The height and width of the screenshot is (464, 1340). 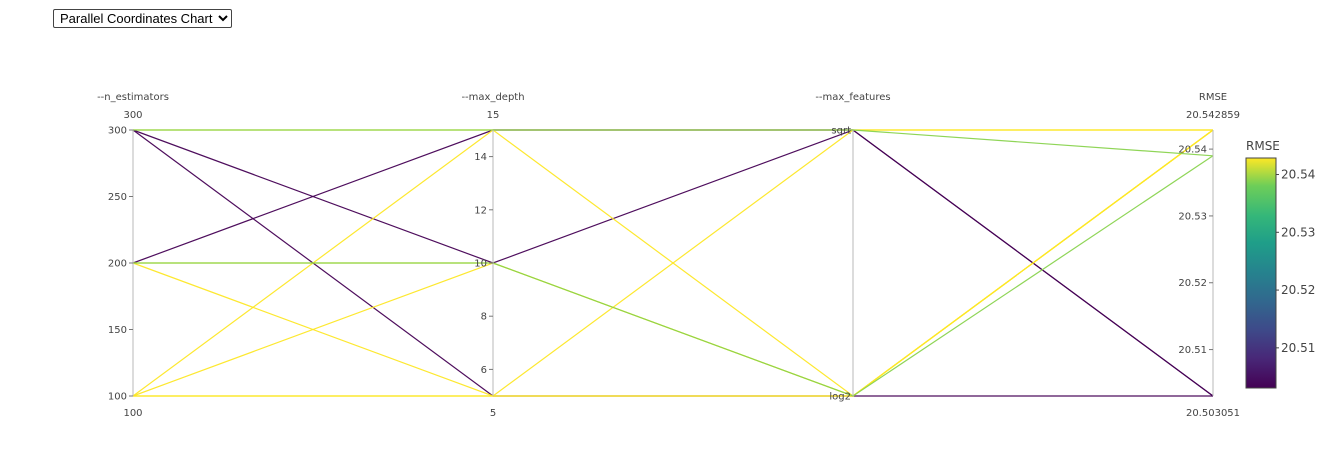 I want to click on tick-label: 8, so click(x=484, y=317).